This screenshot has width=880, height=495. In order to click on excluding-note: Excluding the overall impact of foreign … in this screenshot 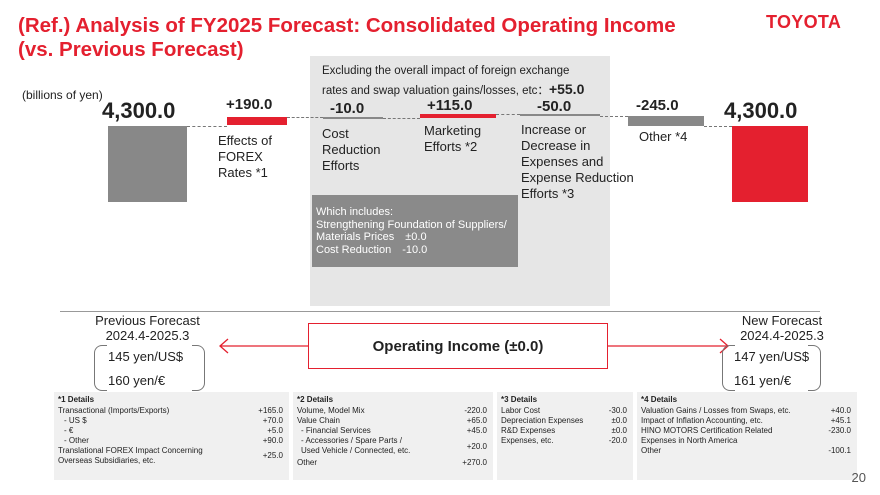, I will do `click(453, 81)`.